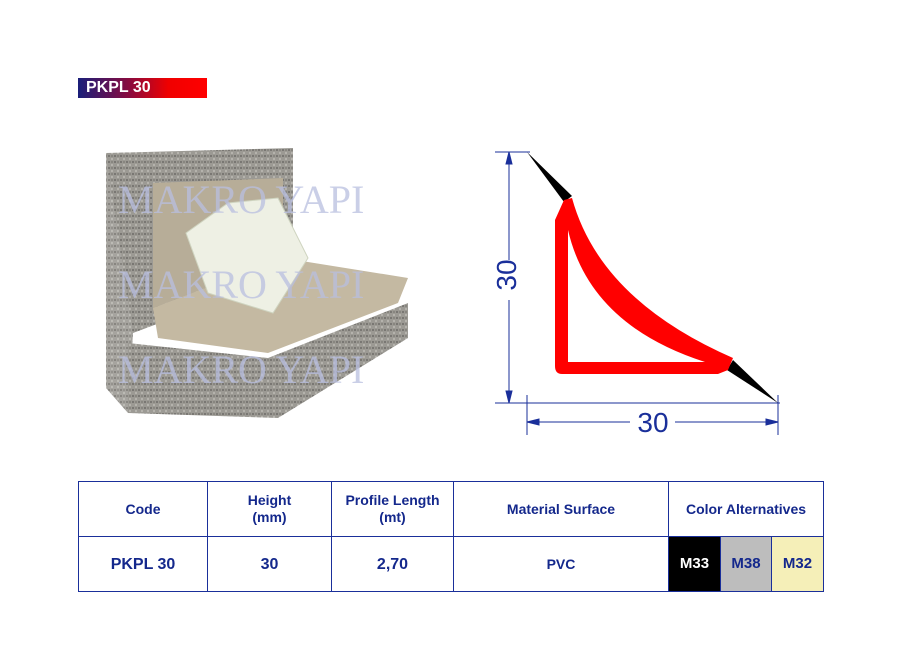  What do you see at coordinates (143, 564) in the screenshot?
I see `cell-code: PKPL 30` at bounding box center [143, 564].